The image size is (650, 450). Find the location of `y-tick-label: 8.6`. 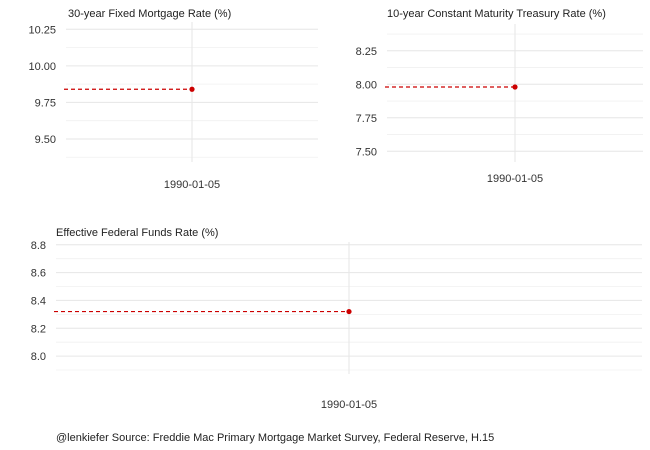

y-tick-label: 8.6 is located at coordinates (38, 274).